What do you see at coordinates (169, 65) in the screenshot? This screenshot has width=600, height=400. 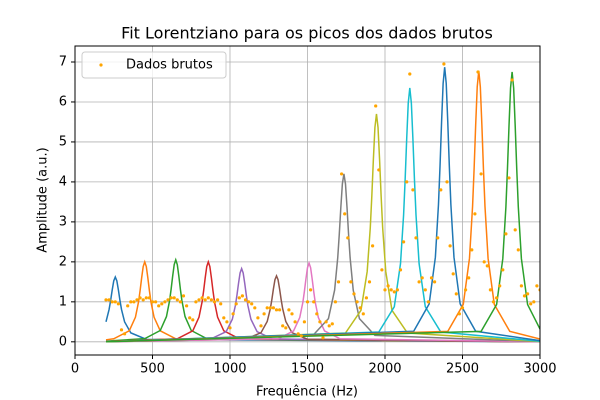 I see `legend-label: Dados brutos` at bounding box center [169, 65].